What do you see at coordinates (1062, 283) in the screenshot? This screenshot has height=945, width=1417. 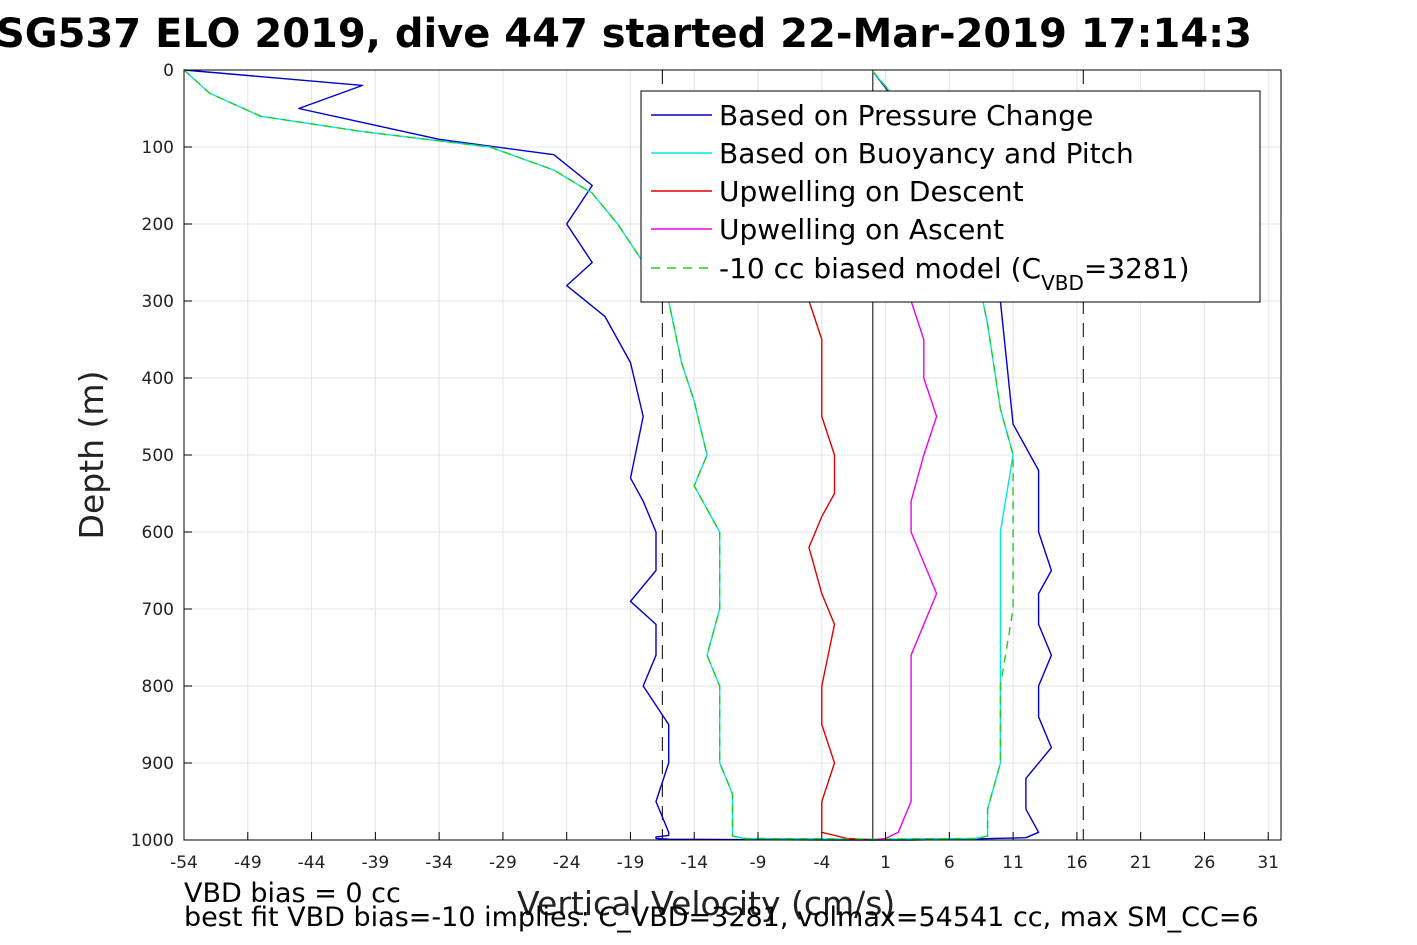 I see `legend-label-biased-sub: VBD` at bounding box center [1062, 283].